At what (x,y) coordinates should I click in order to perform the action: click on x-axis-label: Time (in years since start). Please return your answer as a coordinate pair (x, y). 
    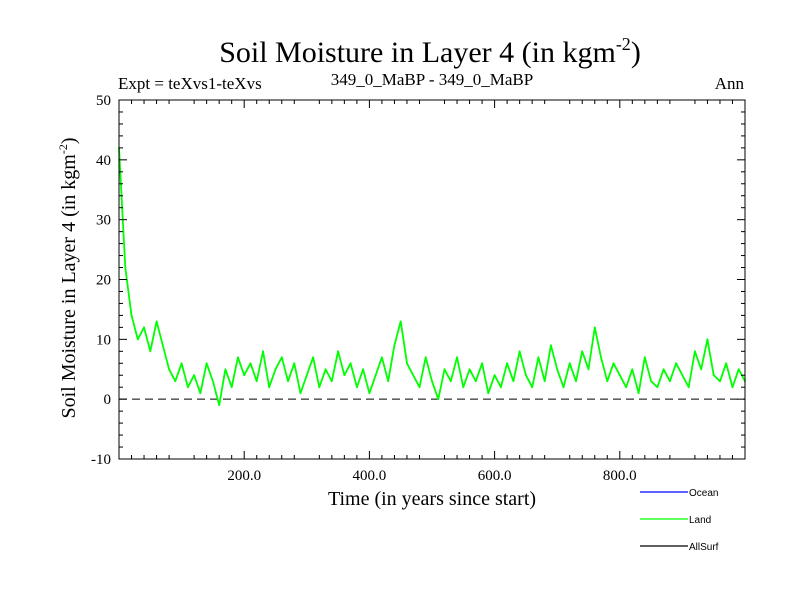
    Looking at the image, I should click on (432, 499).